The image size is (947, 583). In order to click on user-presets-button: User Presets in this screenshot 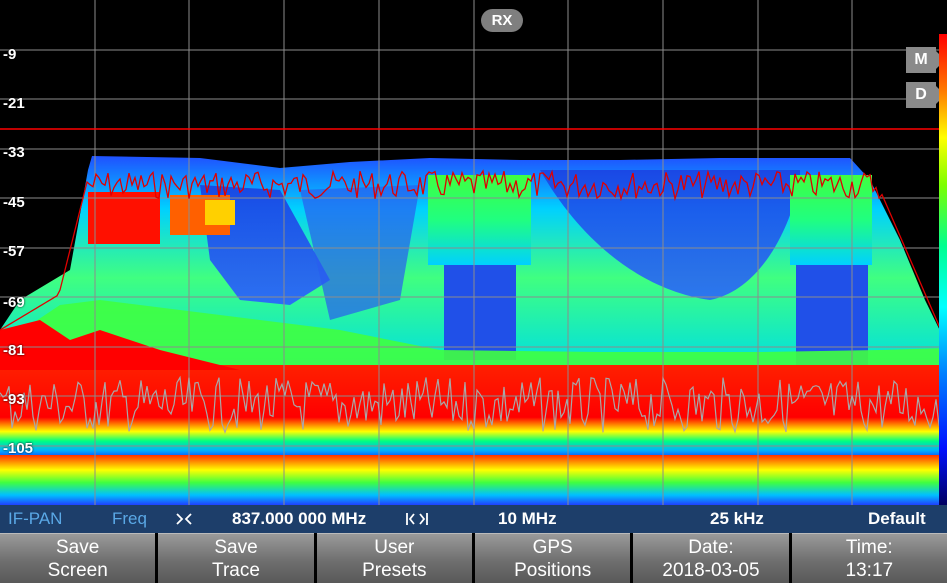, I will do `click(394, 558)`.